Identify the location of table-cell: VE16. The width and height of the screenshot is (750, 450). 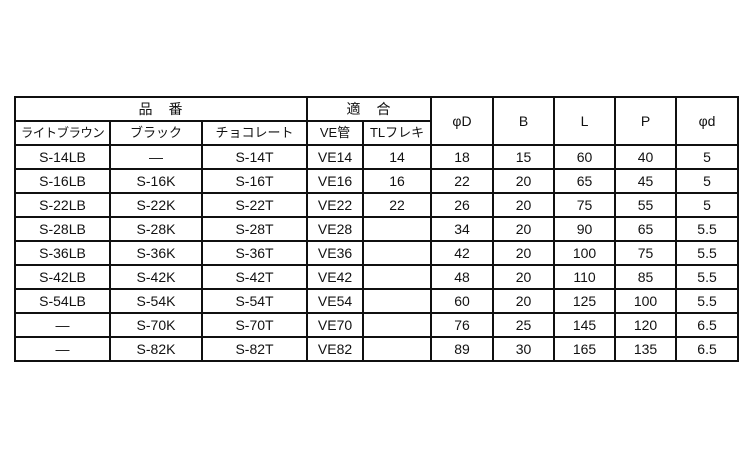
(335, 181).